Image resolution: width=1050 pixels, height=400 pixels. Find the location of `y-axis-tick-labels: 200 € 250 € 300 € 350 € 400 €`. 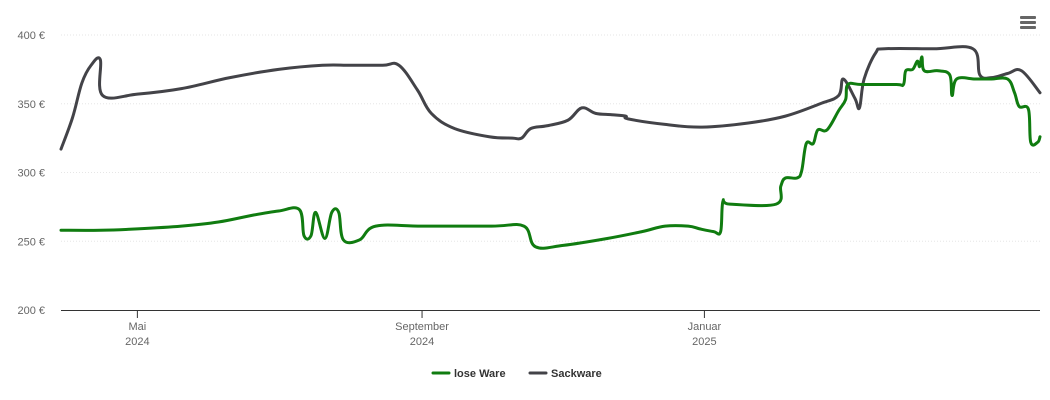

y-axis-tick-labels: 200 € 250 € 300 € 350 € 400 € is located at coordinates (31, 173).